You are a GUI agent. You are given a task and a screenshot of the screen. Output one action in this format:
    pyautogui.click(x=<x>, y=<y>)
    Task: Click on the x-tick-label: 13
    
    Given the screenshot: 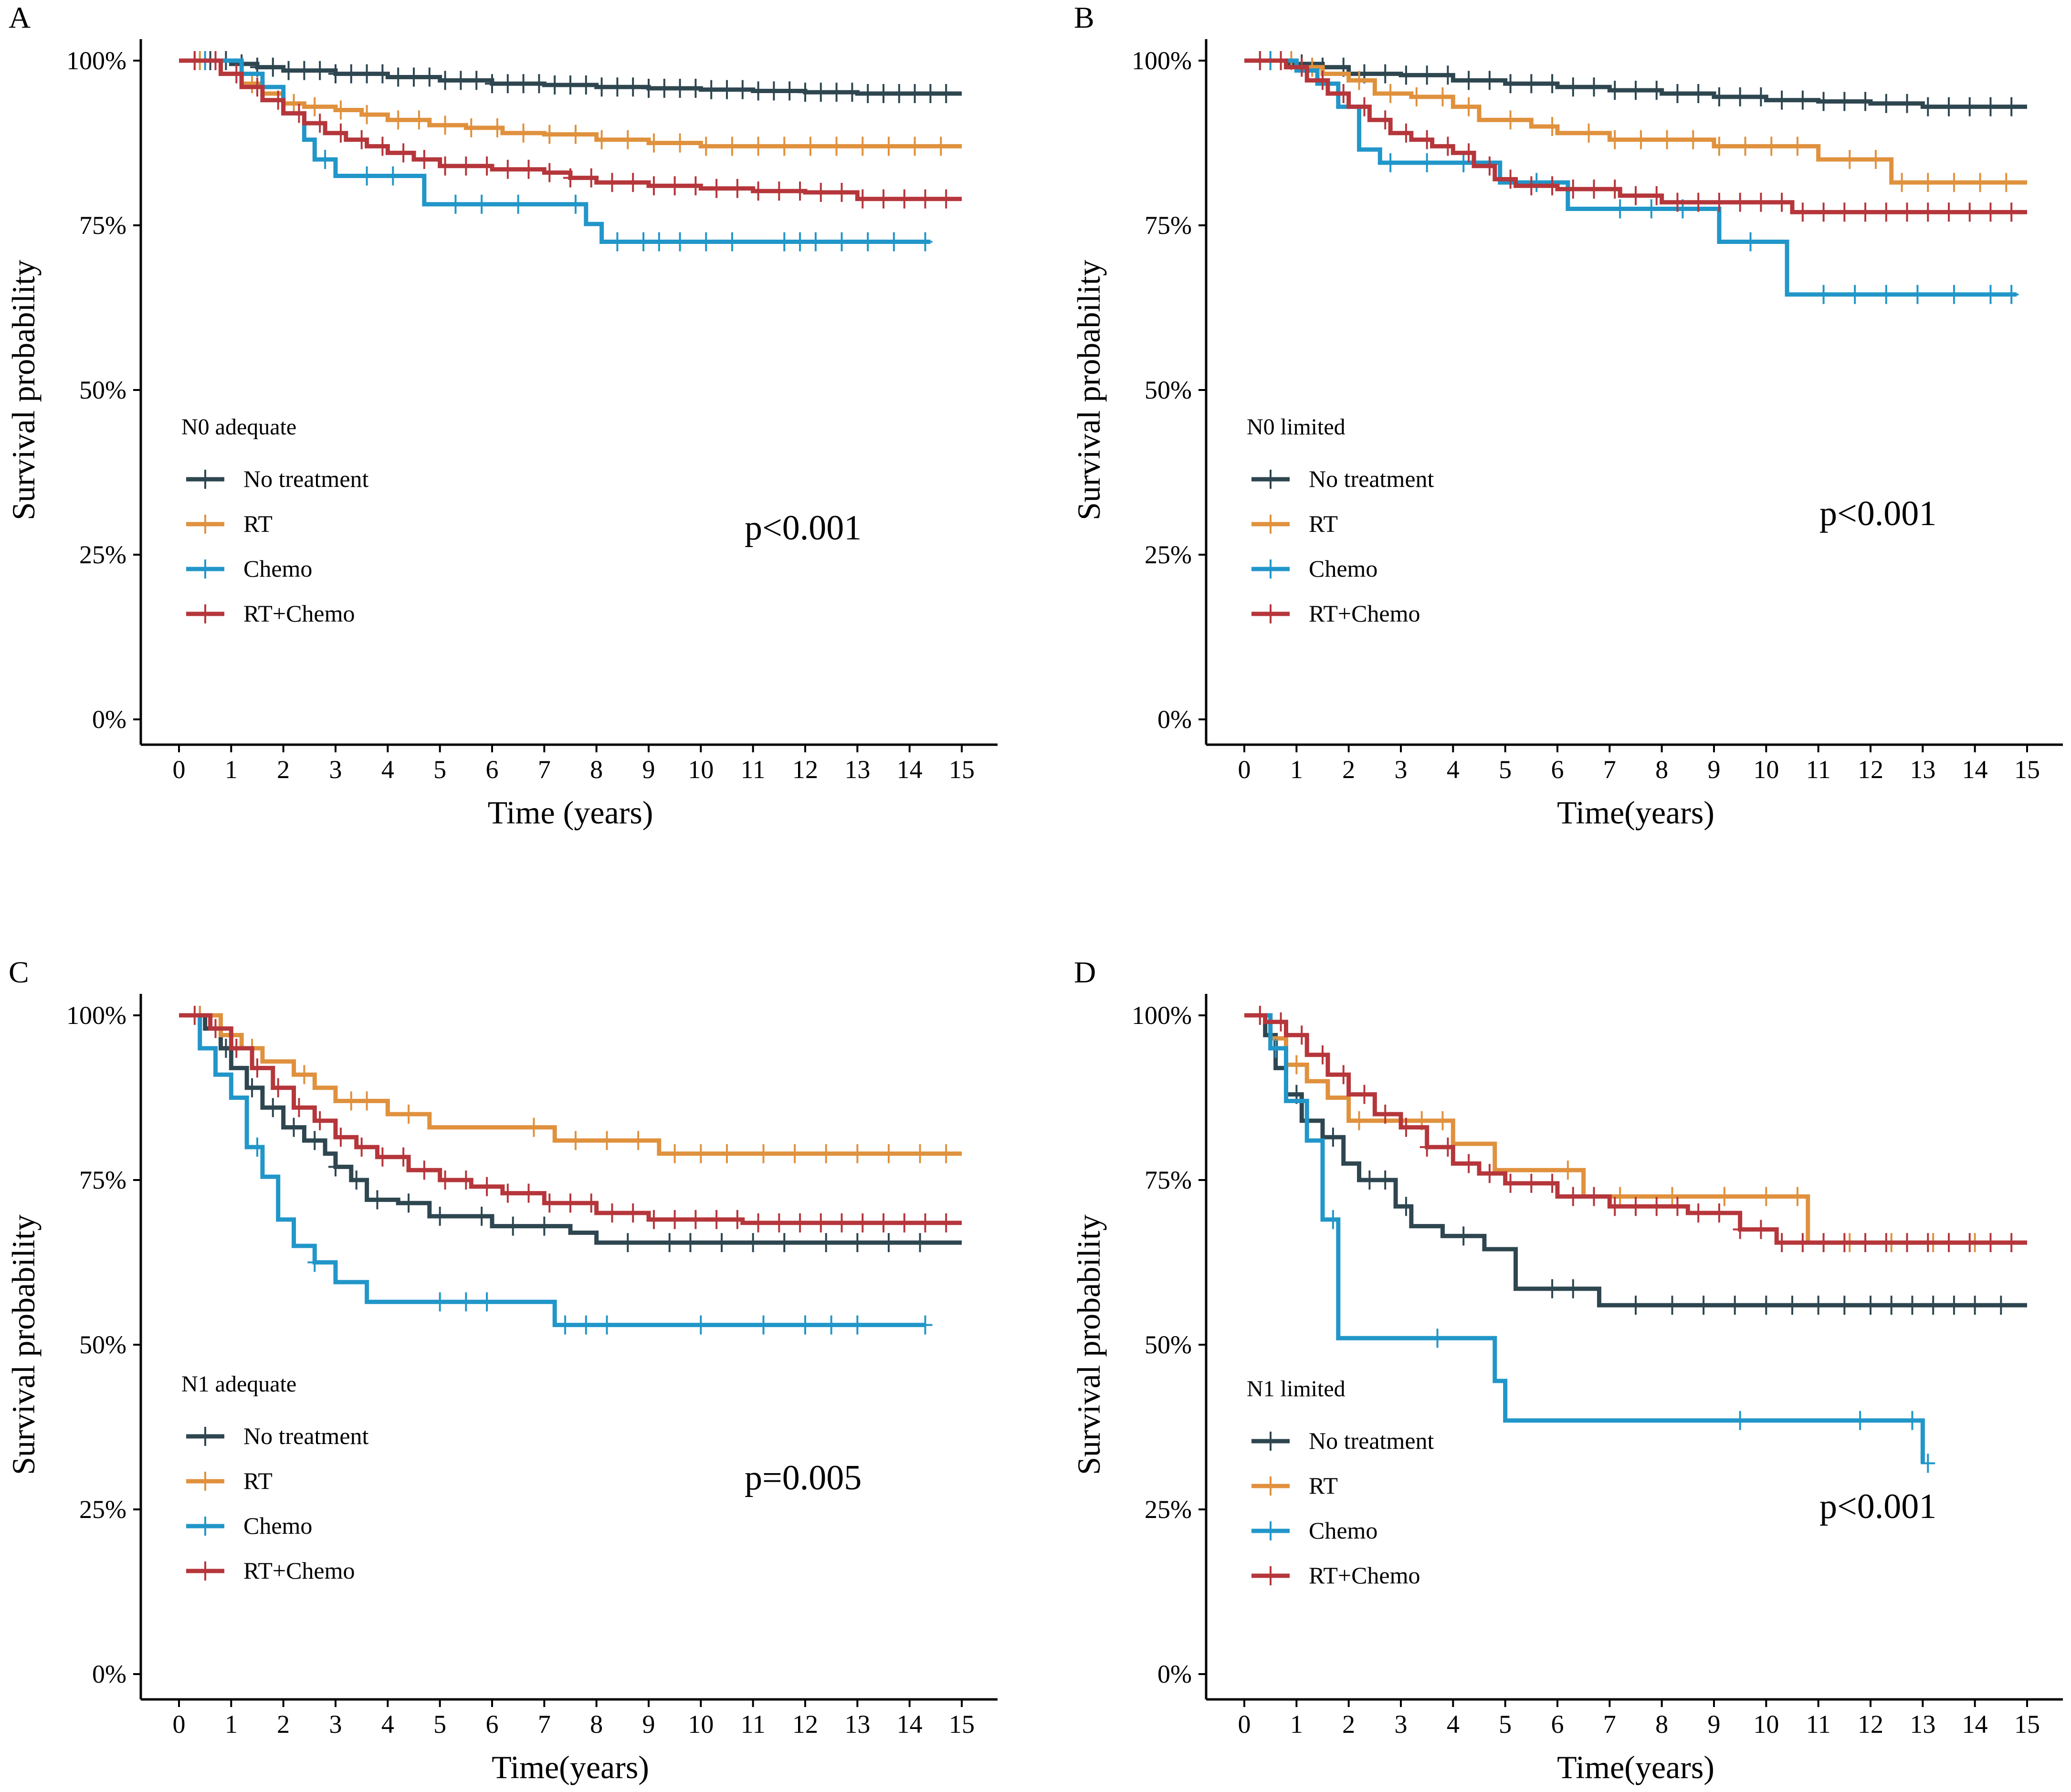 What is the action you would take?
    pyautogui.click(x=857, y=1724)
    